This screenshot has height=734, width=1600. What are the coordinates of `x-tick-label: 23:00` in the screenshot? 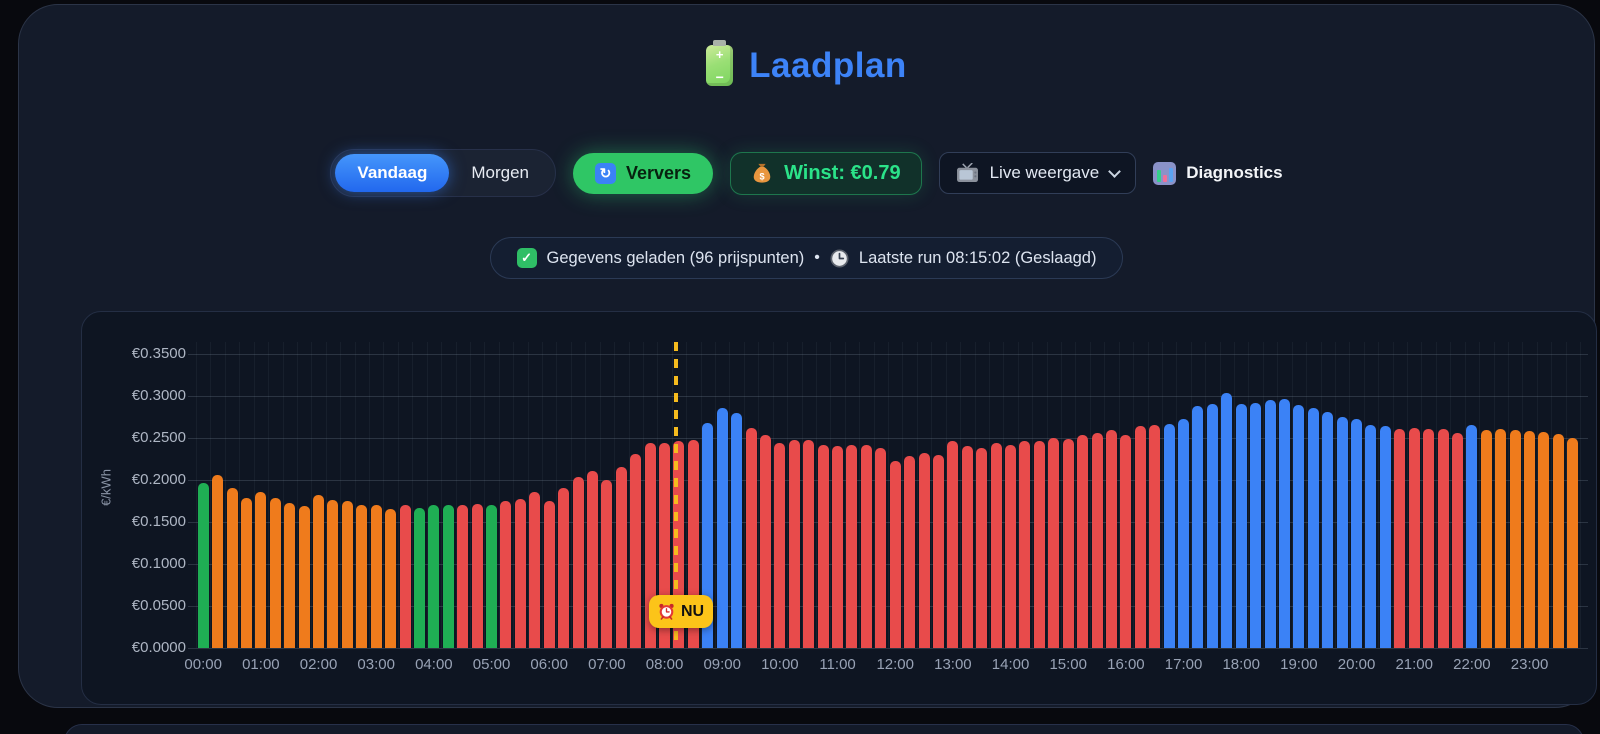 It's located at (1529, 664).